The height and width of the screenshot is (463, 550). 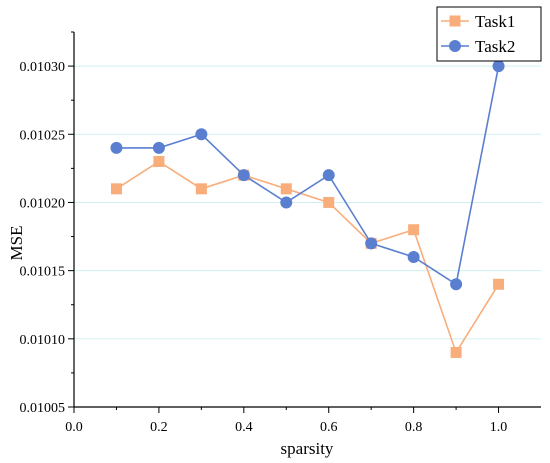 I want to click on y-tick-label: 0.01010, so click(x=43, y=340).